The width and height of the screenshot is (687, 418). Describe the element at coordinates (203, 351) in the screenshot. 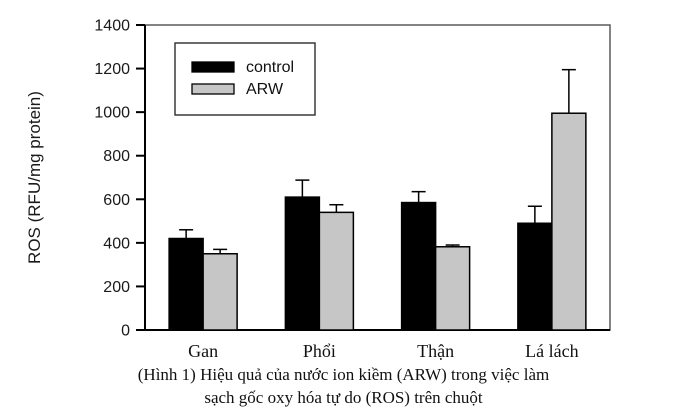

I see `x-tick-label: Gan` at that location.